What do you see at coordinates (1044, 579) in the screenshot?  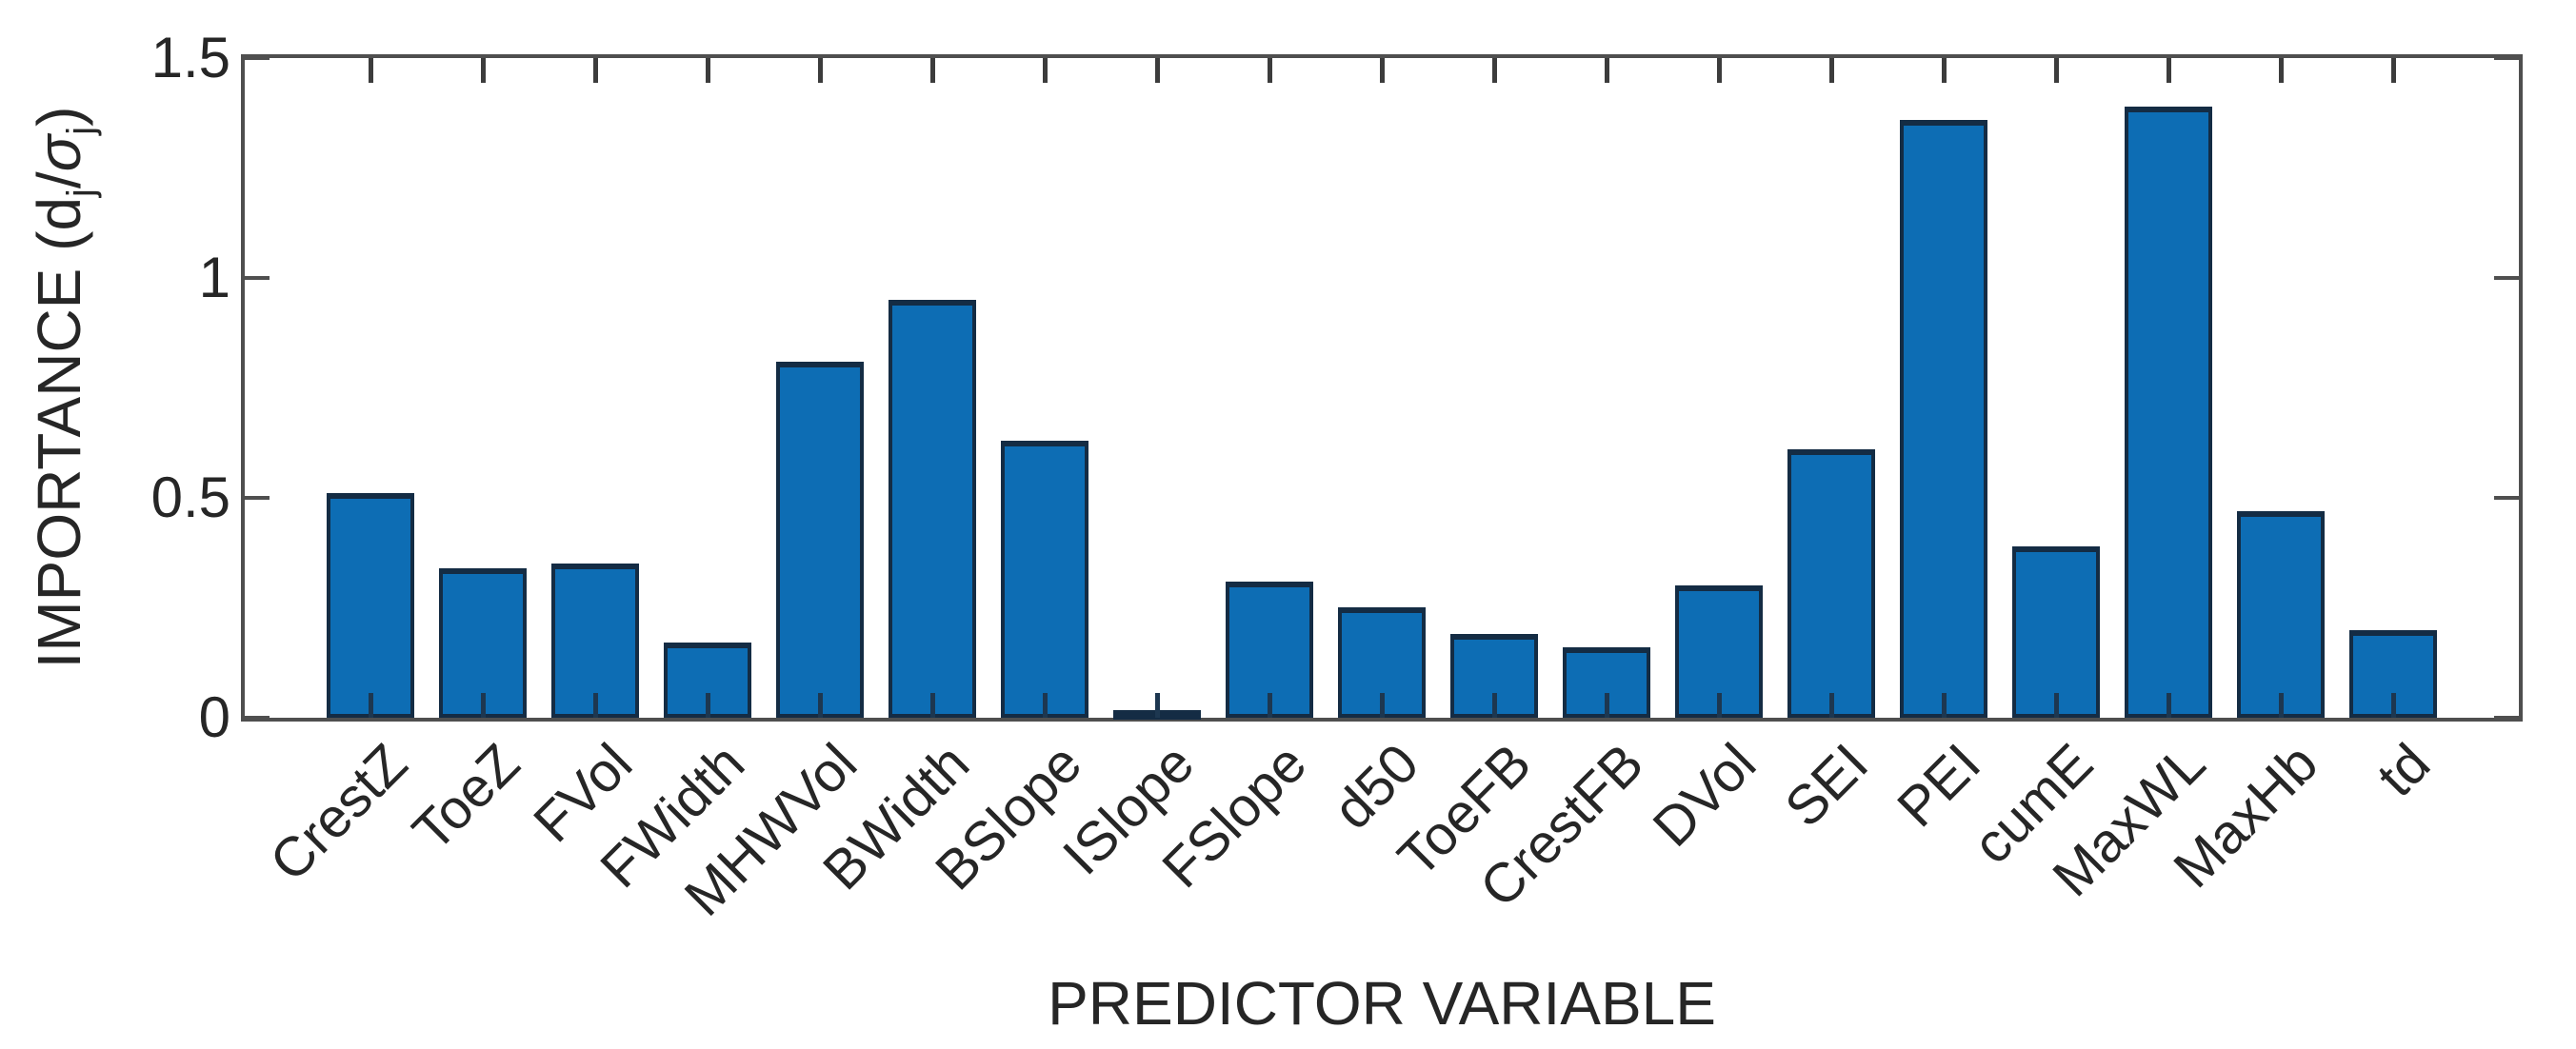 I see `bar-BSlope` at bounding box center [1044, 579].